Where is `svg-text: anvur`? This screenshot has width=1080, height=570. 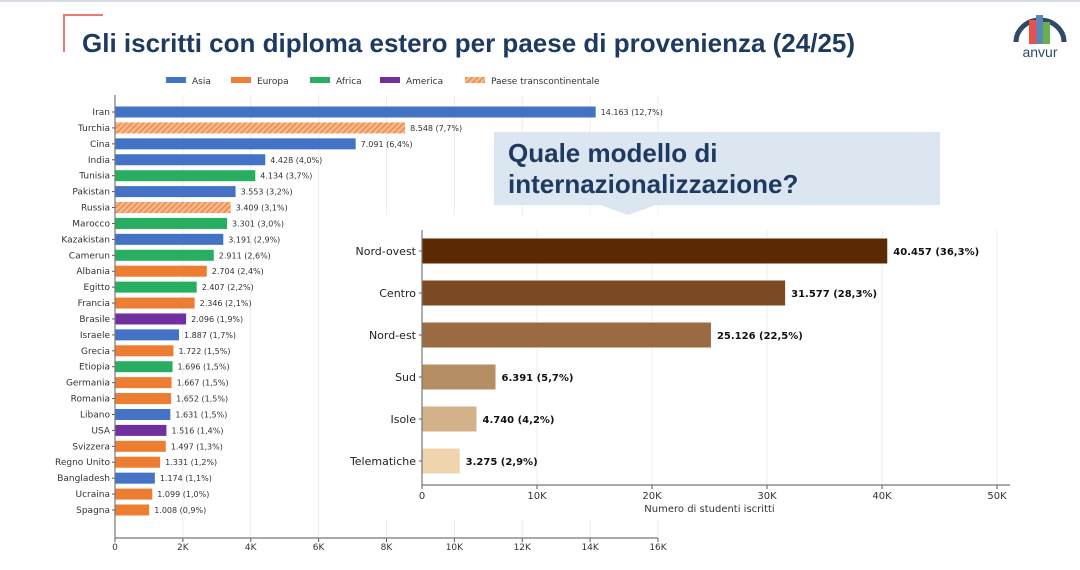
svg-text: anvur is located at coordinates (1039, 52).